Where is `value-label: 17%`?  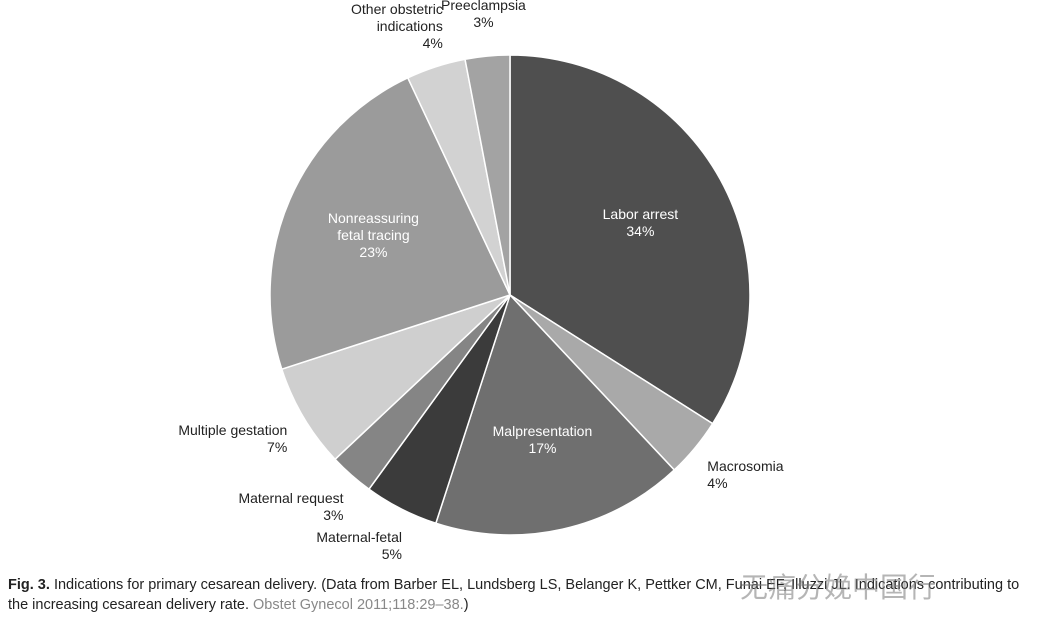 value-label: 17% is located at coordinates (542, 448).